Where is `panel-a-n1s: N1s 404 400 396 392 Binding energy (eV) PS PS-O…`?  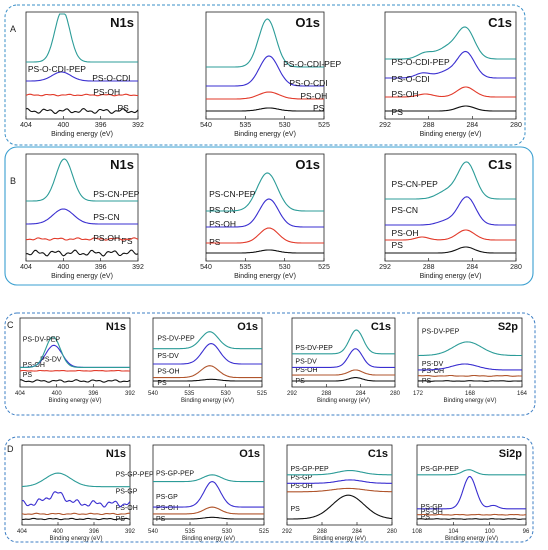
panel-a-n1s: N1s 404 400 396 392 Binding energy (eV) PS PS-O… is located at coordinates (82, 74).